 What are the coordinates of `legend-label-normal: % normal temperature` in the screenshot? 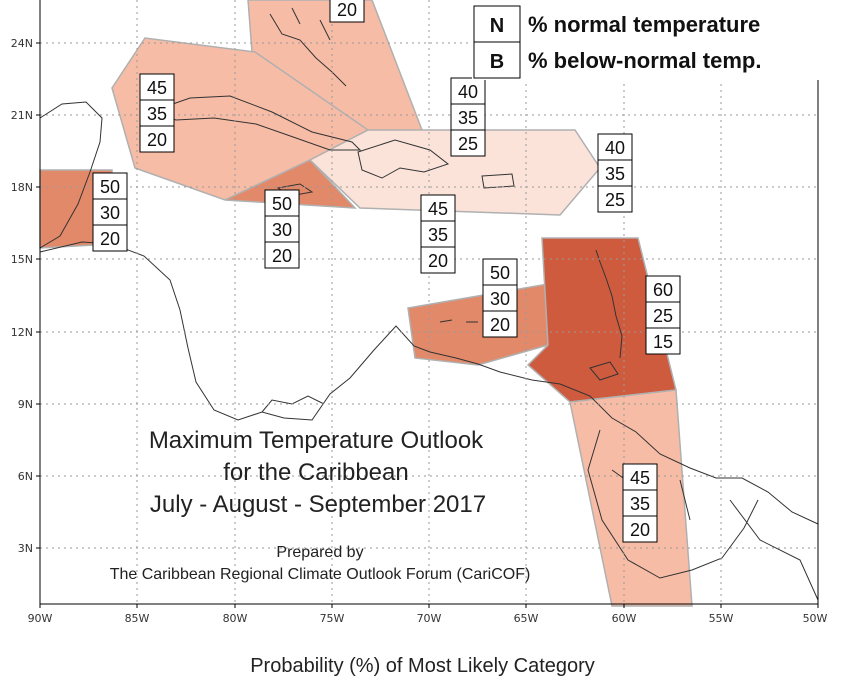 It's located at (644, 24).